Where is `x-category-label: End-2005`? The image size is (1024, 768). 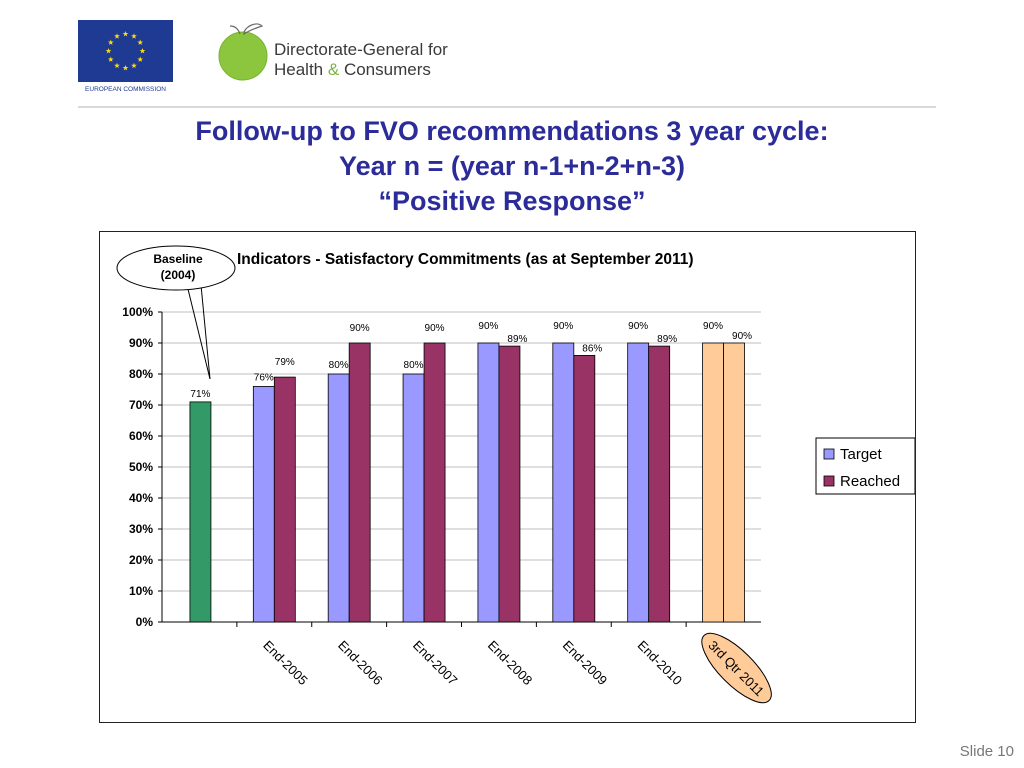
x-category-label: End-2005 is located at coordinates (285, 663).